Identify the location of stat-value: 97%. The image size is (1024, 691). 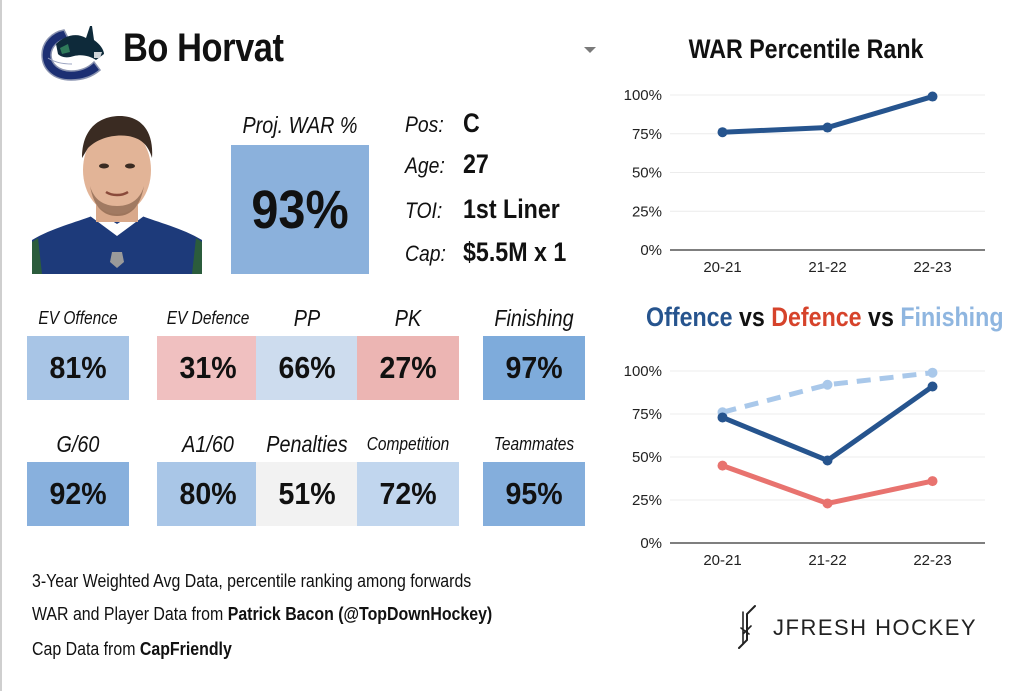
(534, 367).